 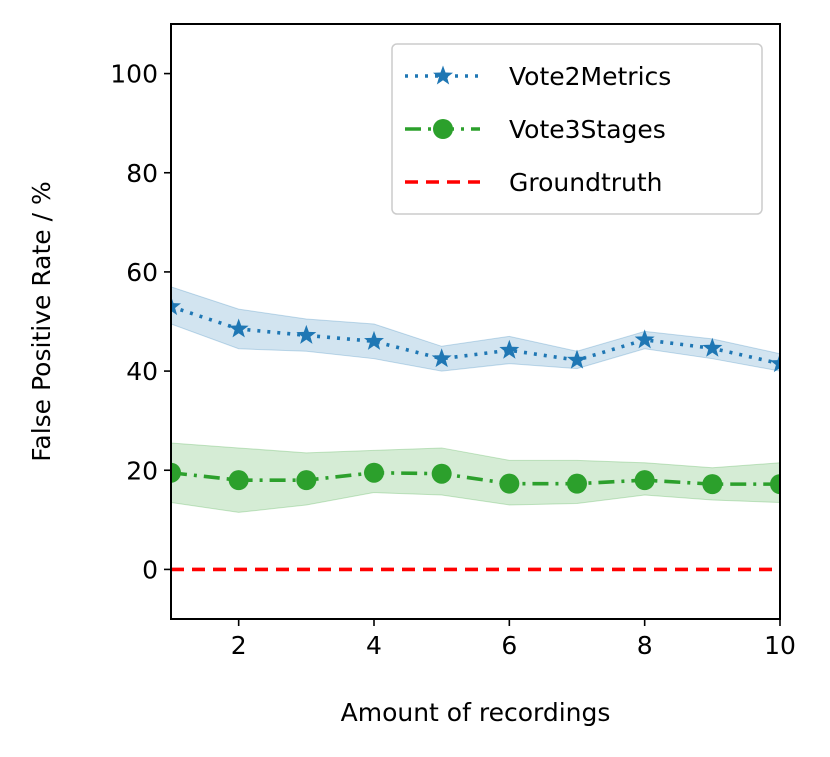 What do you see at coordinates (587, 129) in the screenshot?
I see `legend-label-vote3stages: Vote3Stages` at bounding box center [587, 129].